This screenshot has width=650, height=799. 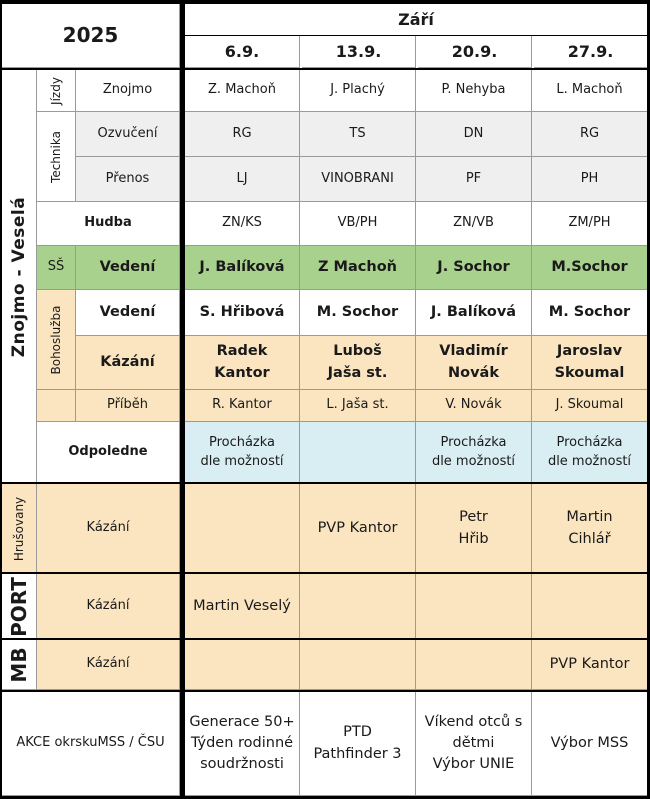 What do you see at coordinates (590, 744) in the screenshot?
I see `akce-cell-4: Výbor MSS` at bounding box center [590, 744].